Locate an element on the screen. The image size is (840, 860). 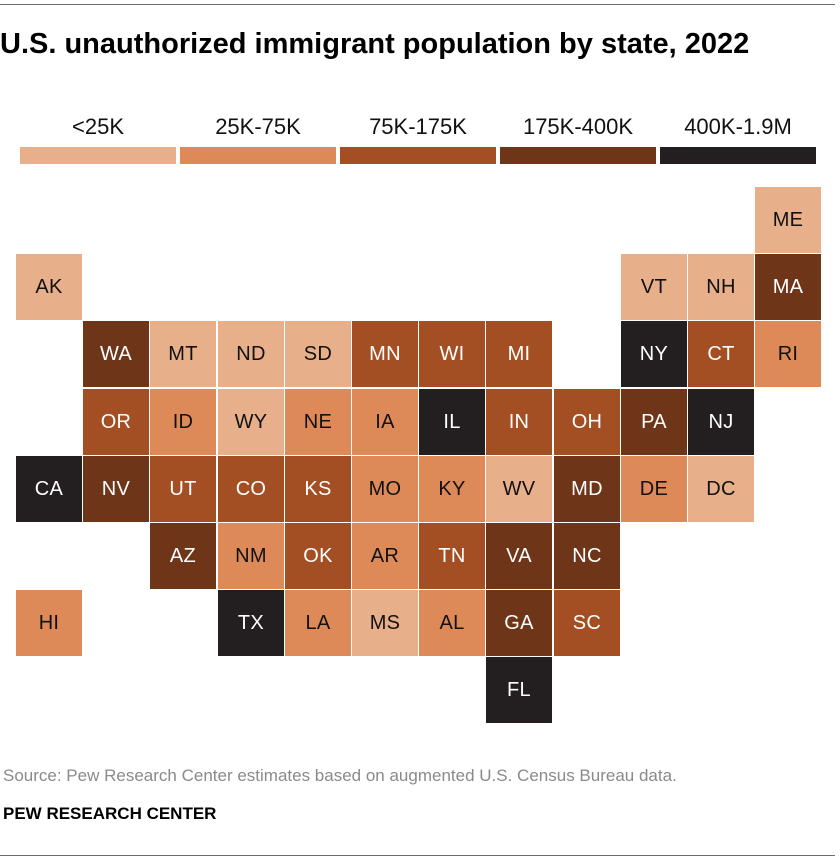
organization-credit: PEW RESEARCH CENTER is located at coordinates (110, 813).